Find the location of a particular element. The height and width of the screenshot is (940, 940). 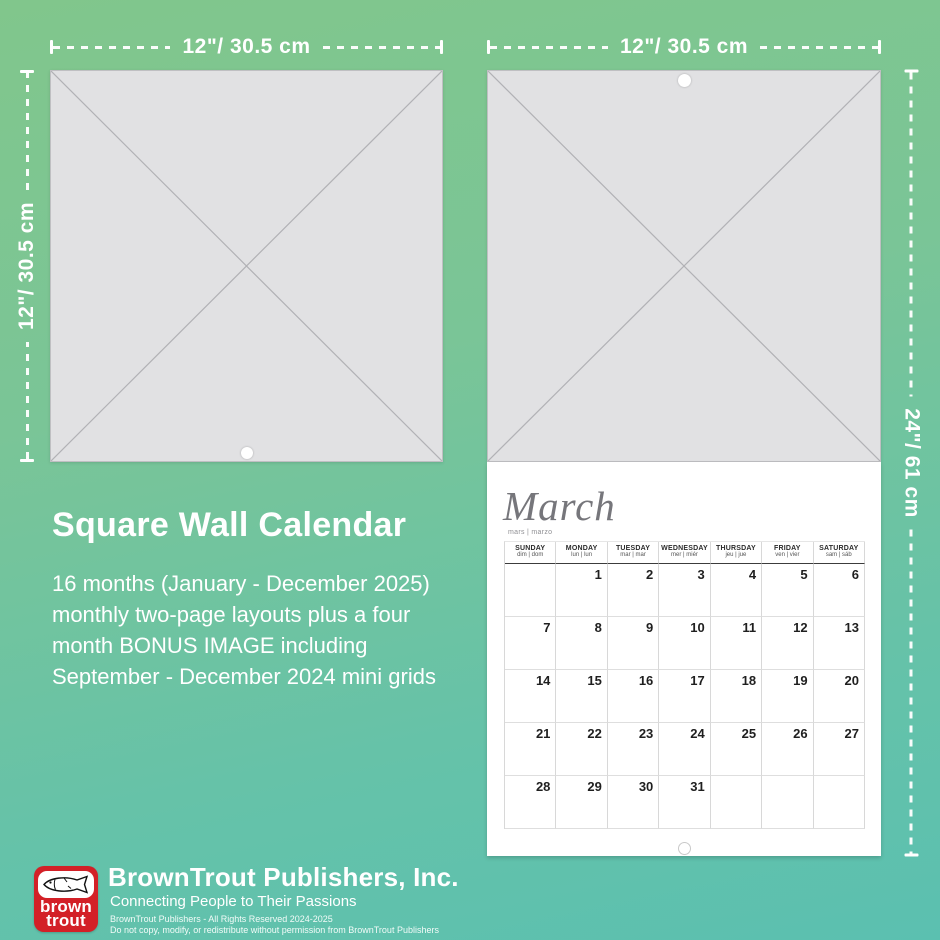

browntrout-logo: brown trout is located at coordinates (66, 899).